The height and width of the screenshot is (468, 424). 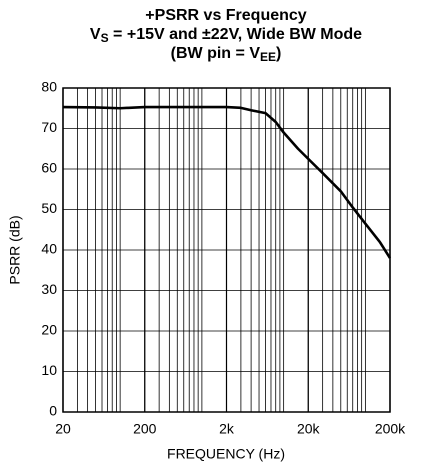 I want to click on y-tick-label: 20, so click(x=49, y=330).